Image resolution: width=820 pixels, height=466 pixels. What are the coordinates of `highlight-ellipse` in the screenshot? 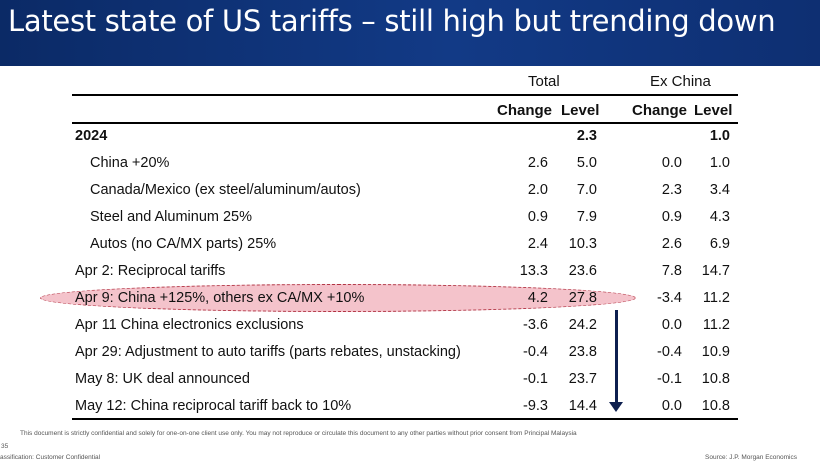 It's located at (338, 298).